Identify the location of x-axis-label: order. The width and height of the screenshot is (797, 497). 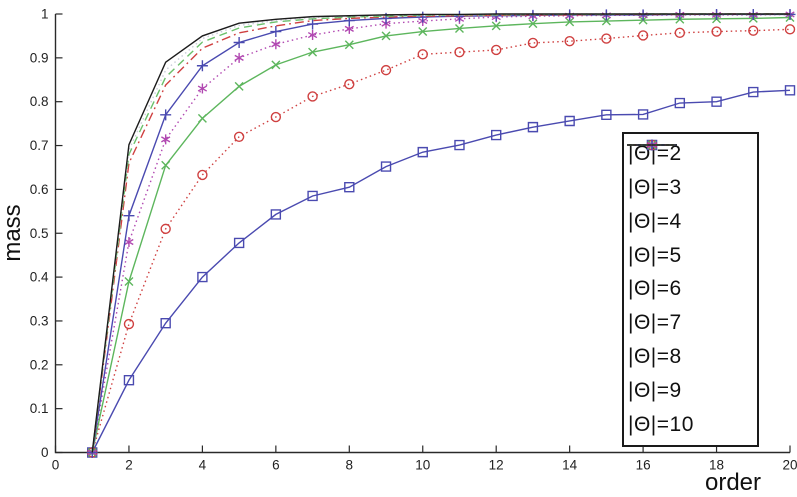
(733, 482).